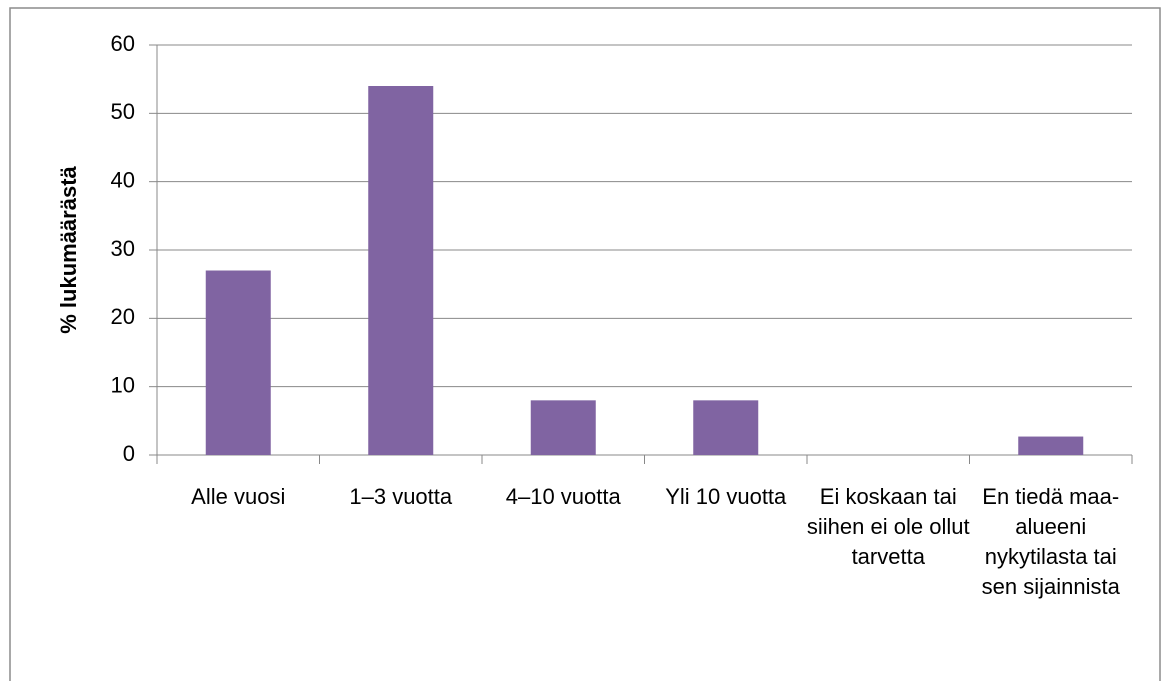  Describe the element at coordinates (123, 111) in the screenshot. I see `y-tick-label: 50` at that location.